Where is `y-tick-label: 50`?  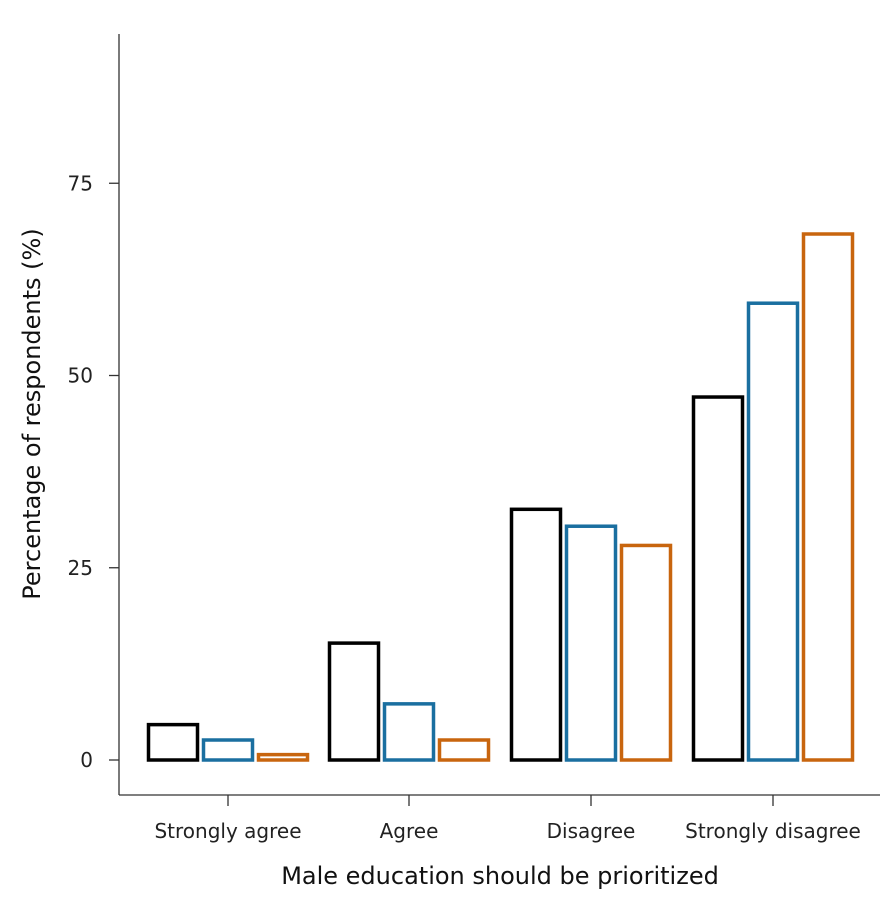
y-tick-label: 50 is located at coordinates (80, 376).